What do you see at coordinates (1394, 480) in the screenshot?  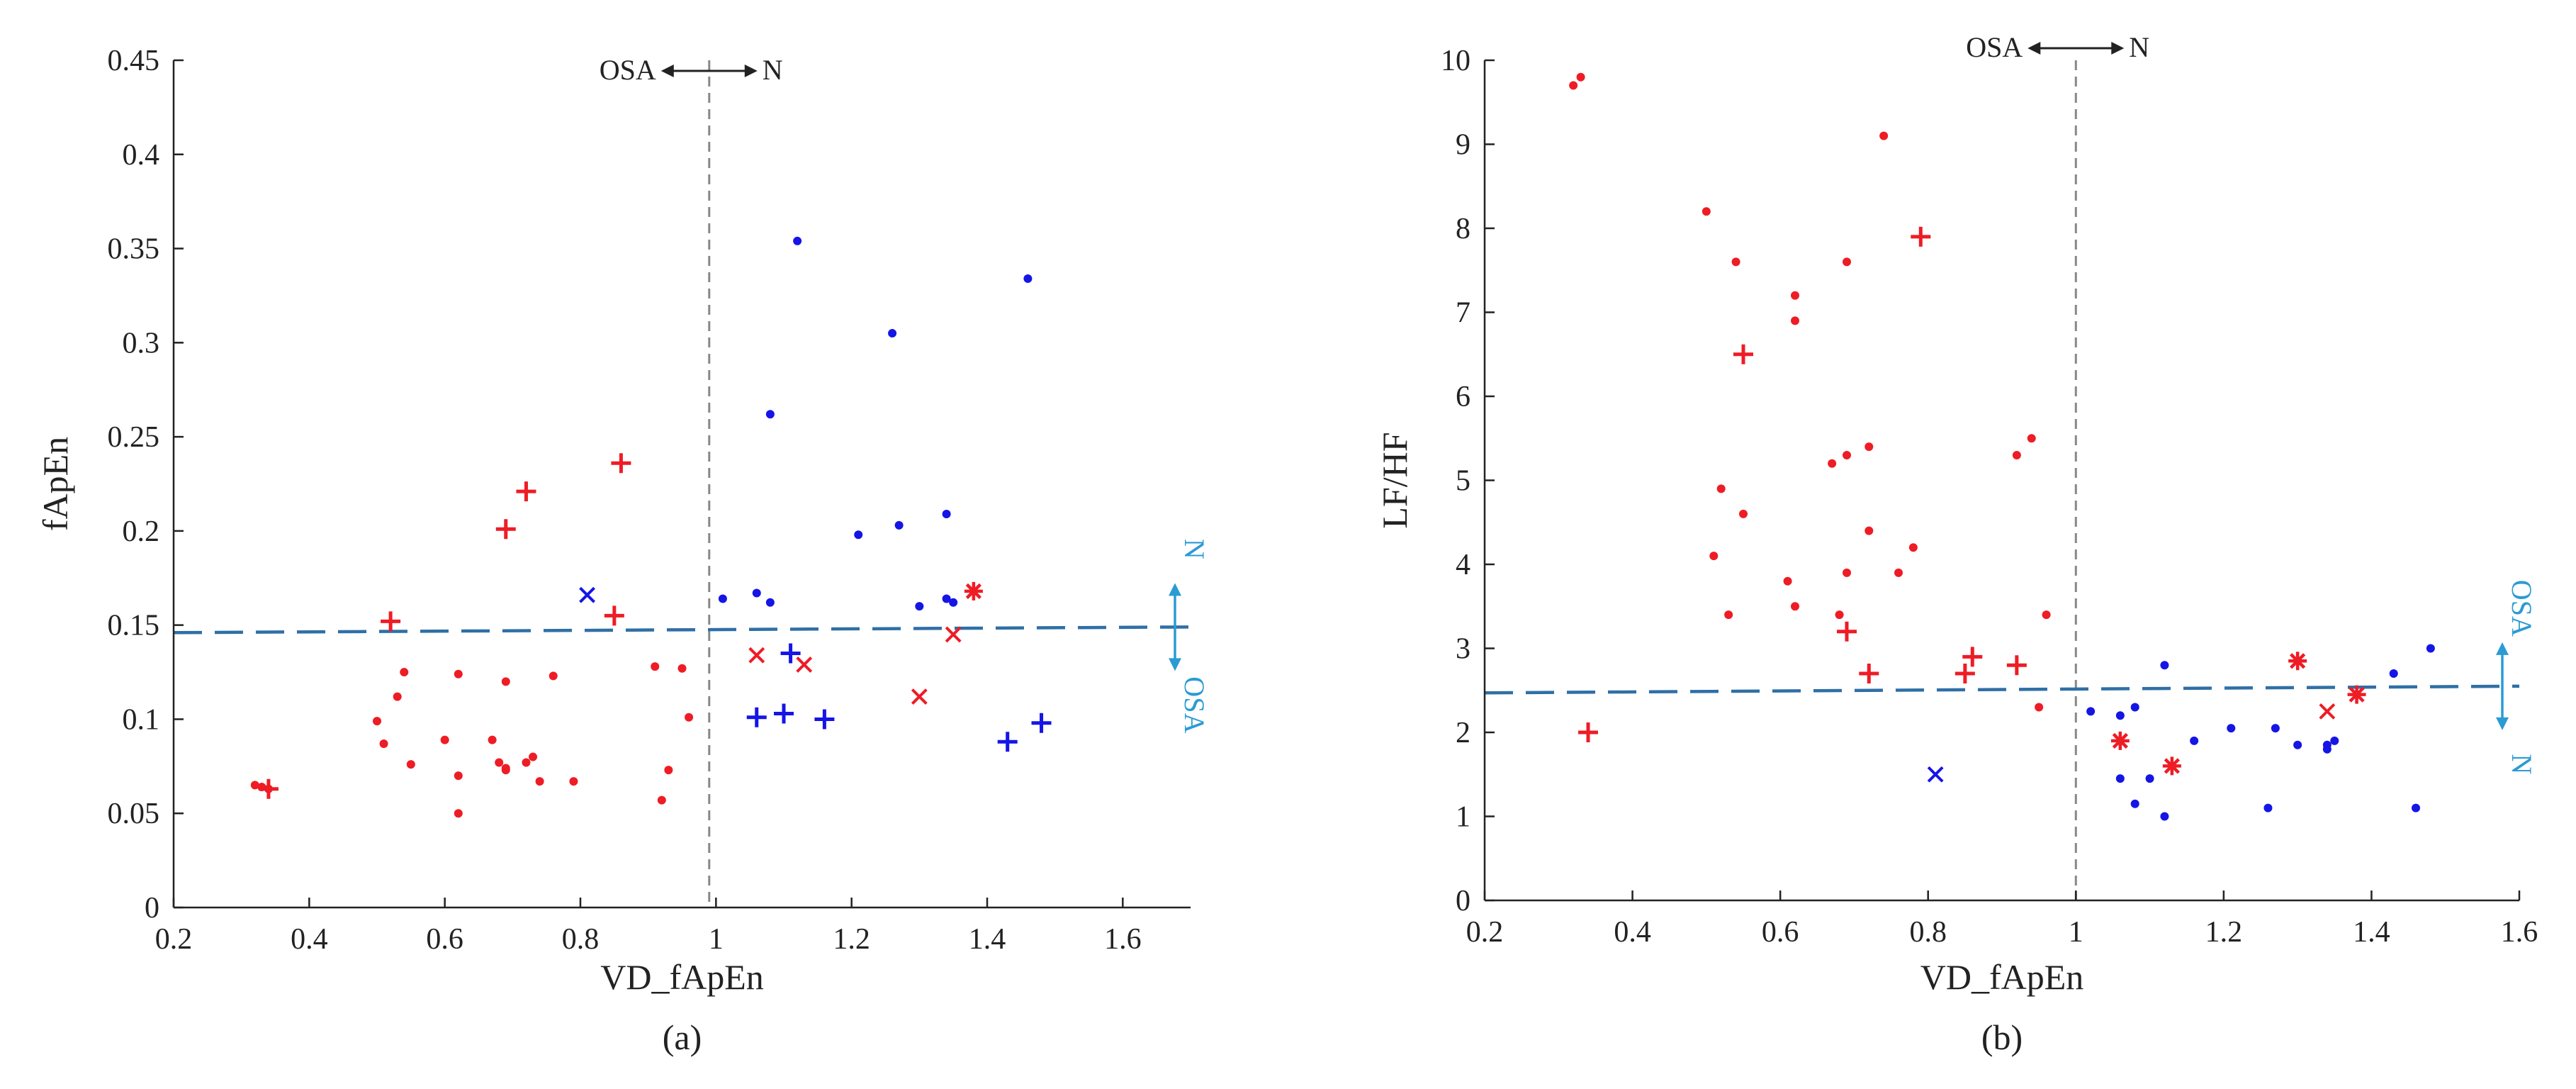 I see `y-axis-label-b: LF/HF` at bounding box center [1394, 480].